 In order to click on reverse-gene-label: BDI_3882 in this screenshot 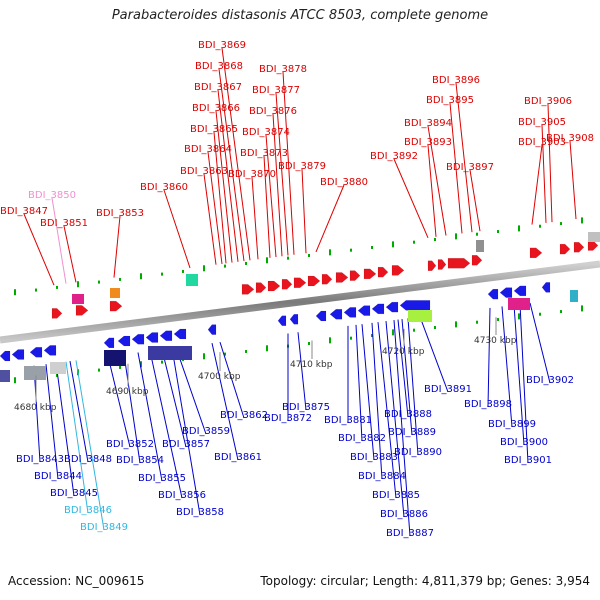, I will do `click(362, 438)`.